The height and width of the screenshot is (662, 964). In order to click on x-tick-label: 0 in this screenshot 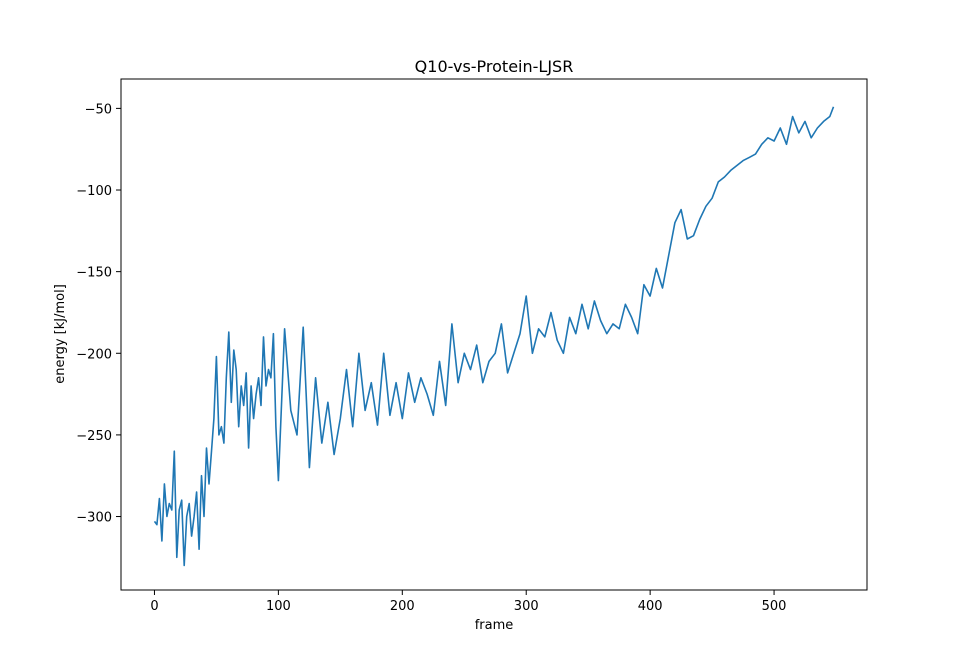, I will do `click(154, 606)`.